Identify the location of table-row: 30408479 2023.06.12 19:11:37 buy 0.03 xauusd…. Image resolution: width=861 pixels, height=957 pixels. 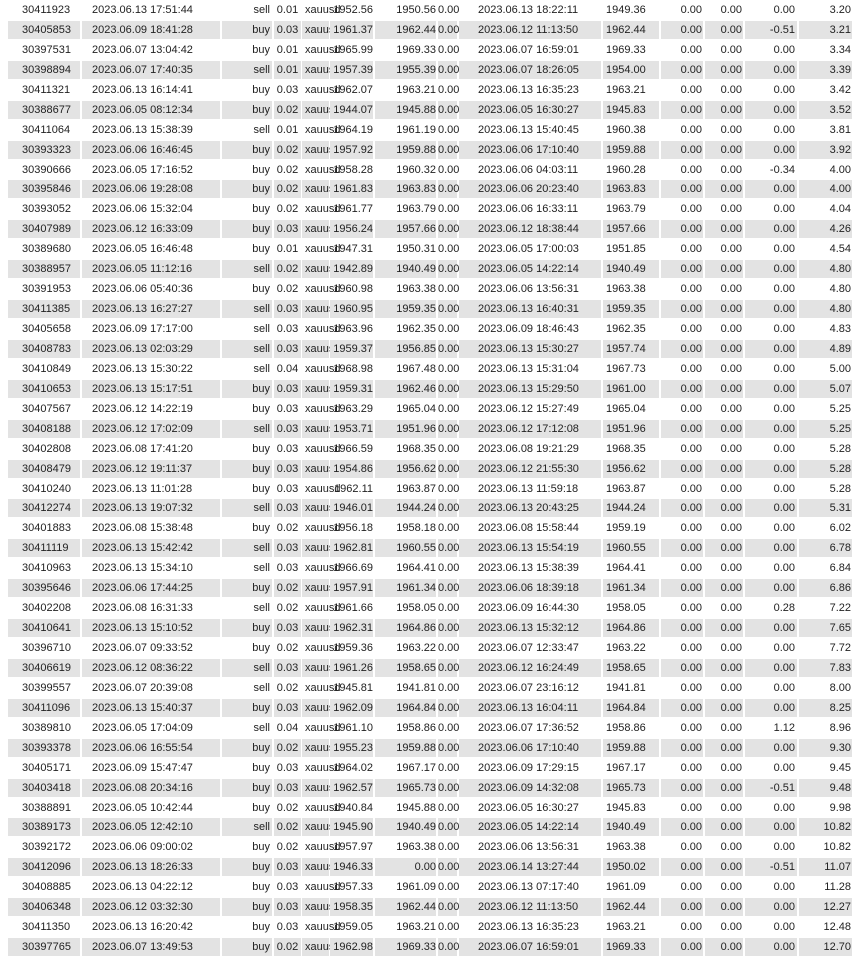
(430, 469).